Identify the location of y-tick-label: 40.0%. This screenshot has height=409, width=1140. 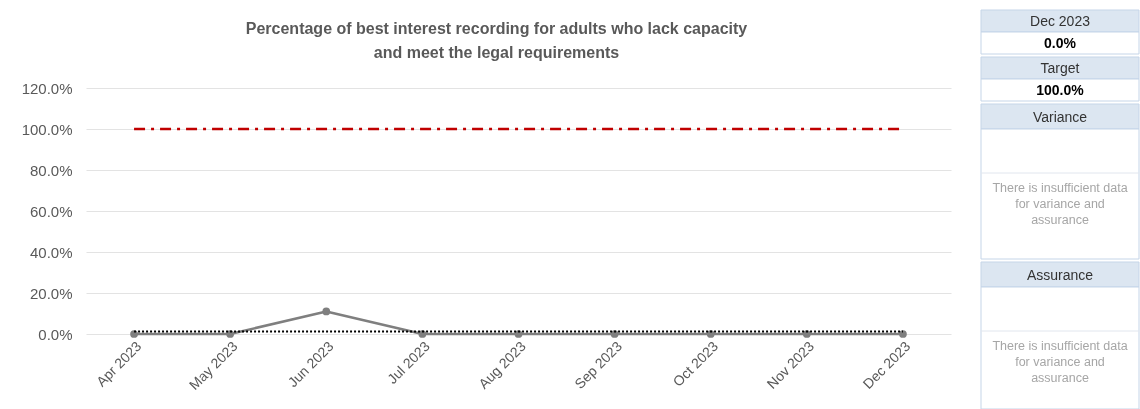
(51, 252).